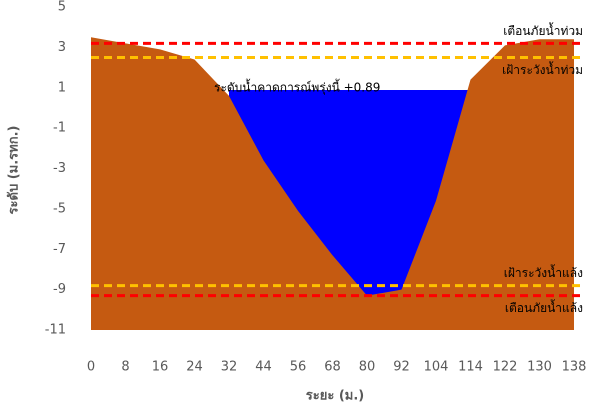 The width and height of the screenshot is (591, 407). What do you see at coordinates (59, 249) in the screenshot?
I see `y-tick-label: -7` at bounding box center [59, 249].